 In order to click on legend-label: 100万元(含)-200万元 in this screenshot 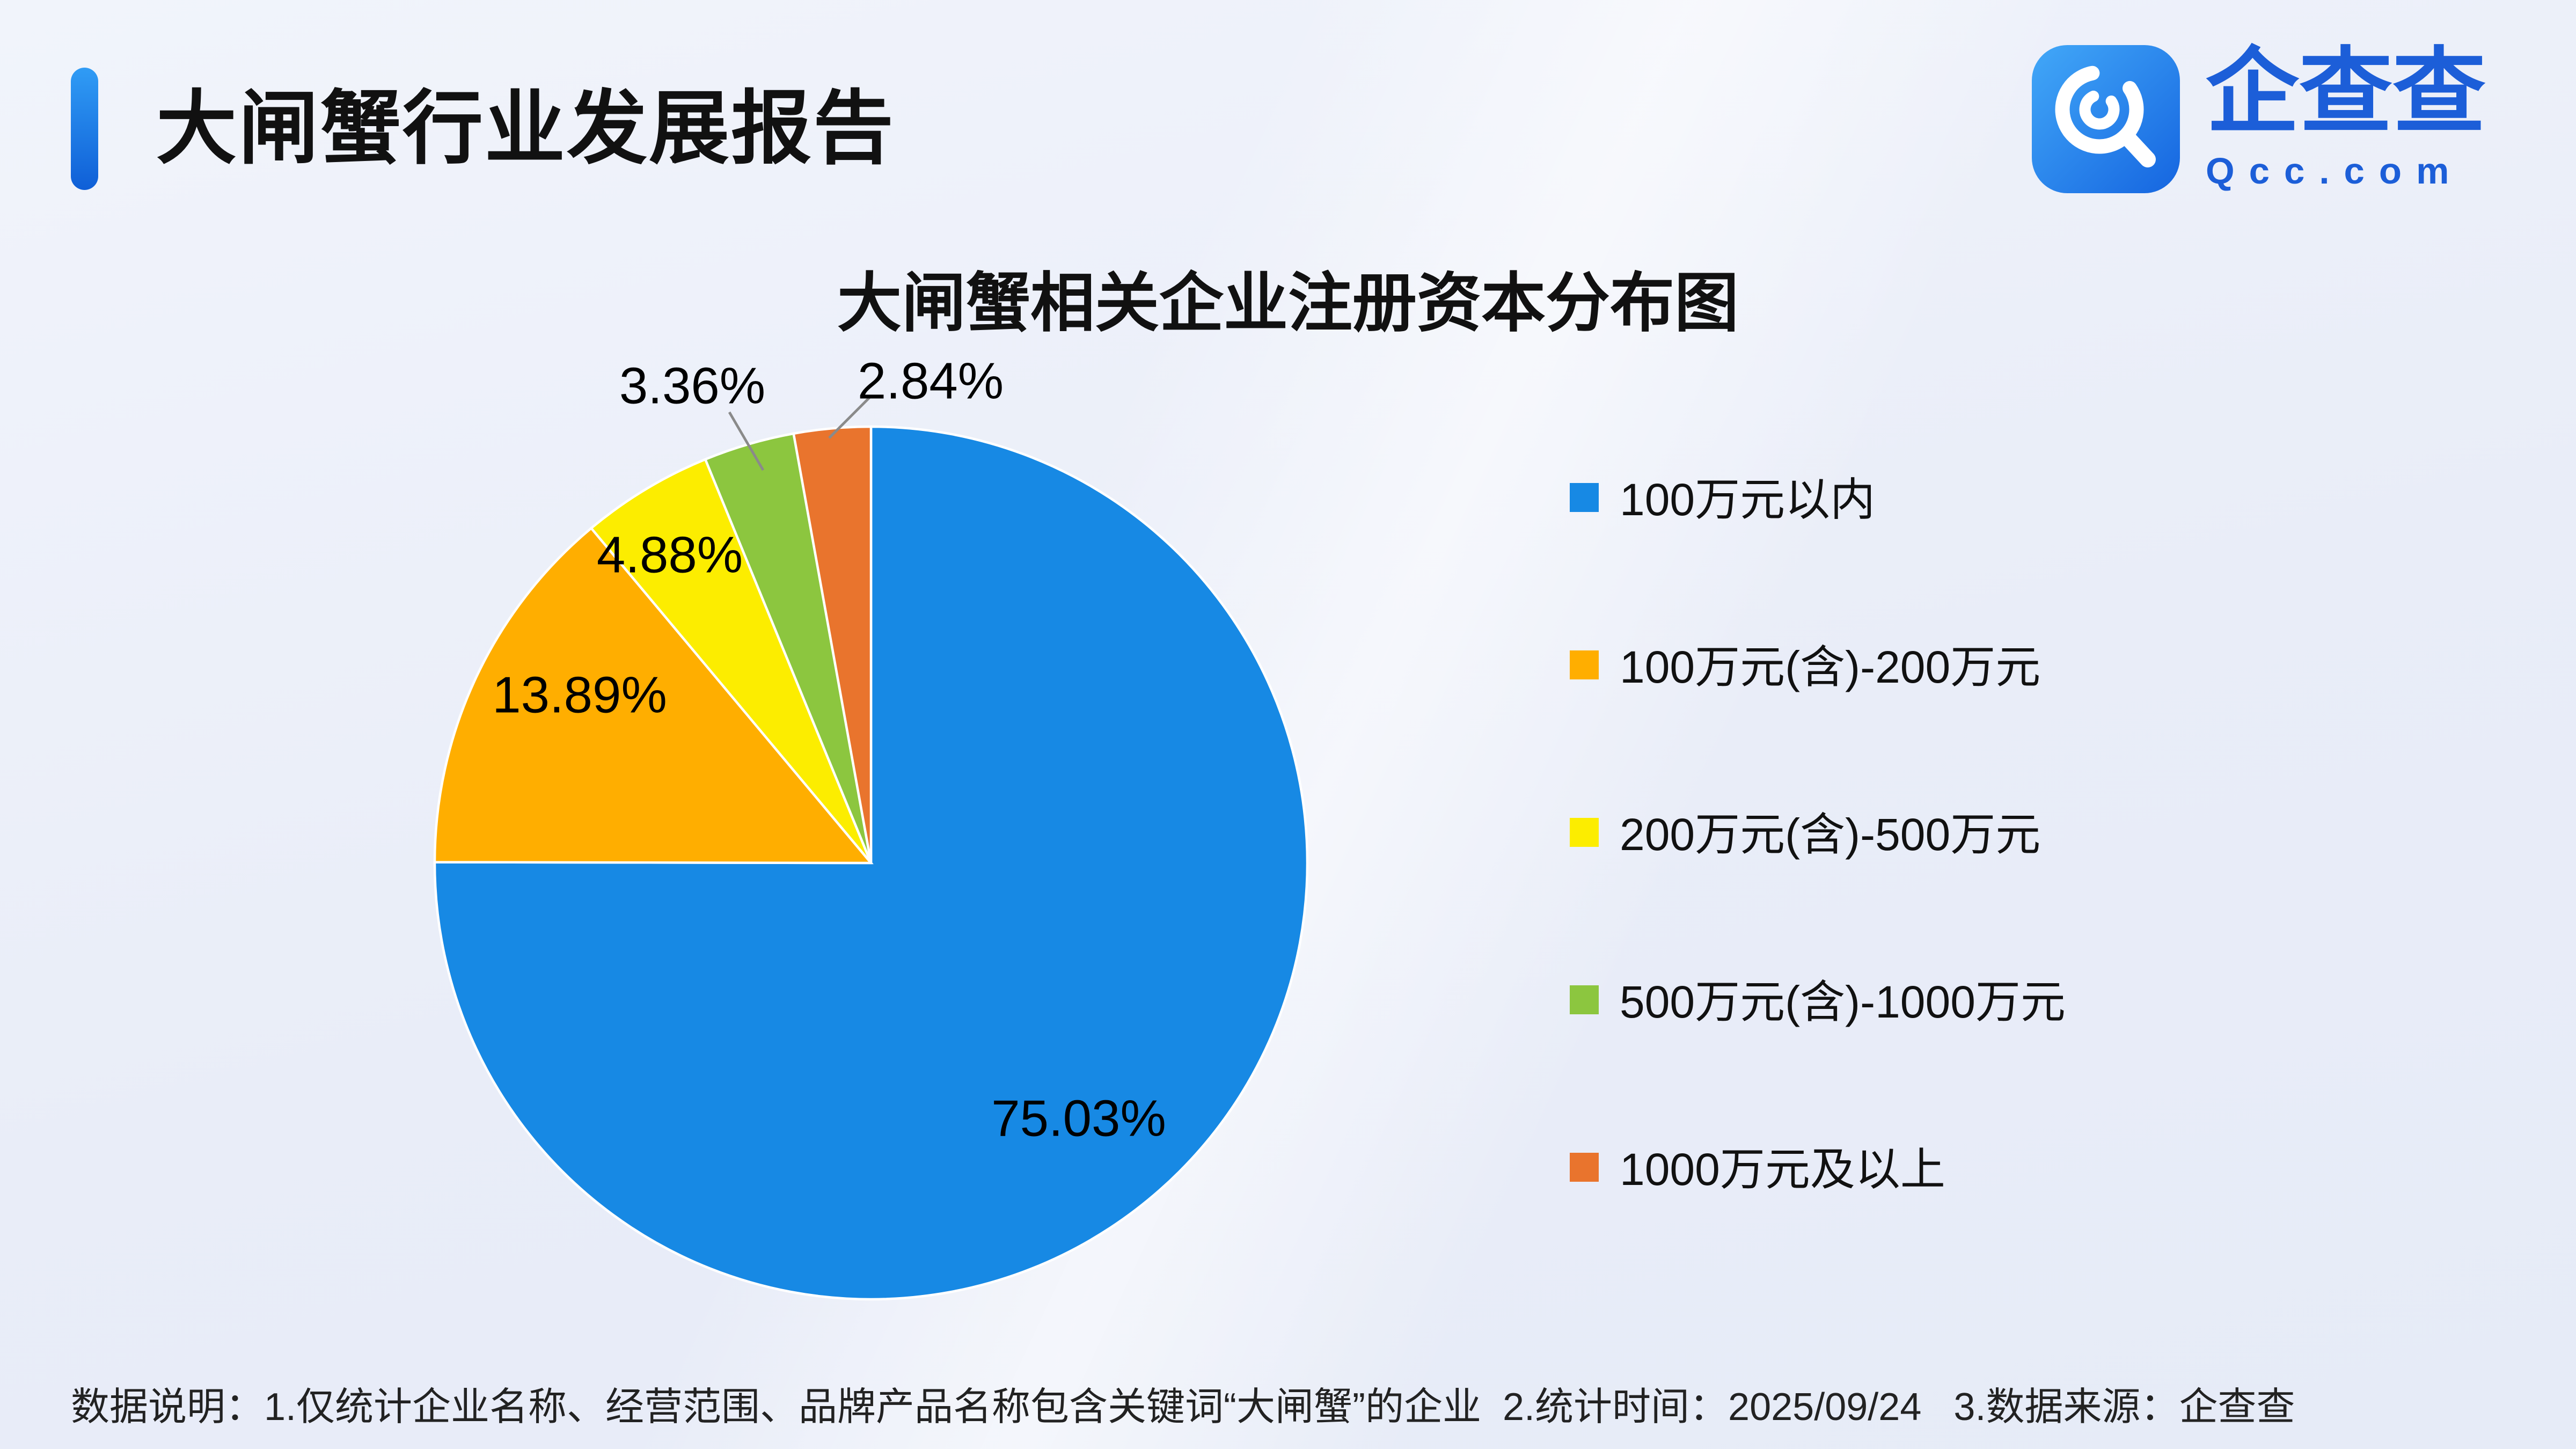, I will do `click(1830, 667)`.